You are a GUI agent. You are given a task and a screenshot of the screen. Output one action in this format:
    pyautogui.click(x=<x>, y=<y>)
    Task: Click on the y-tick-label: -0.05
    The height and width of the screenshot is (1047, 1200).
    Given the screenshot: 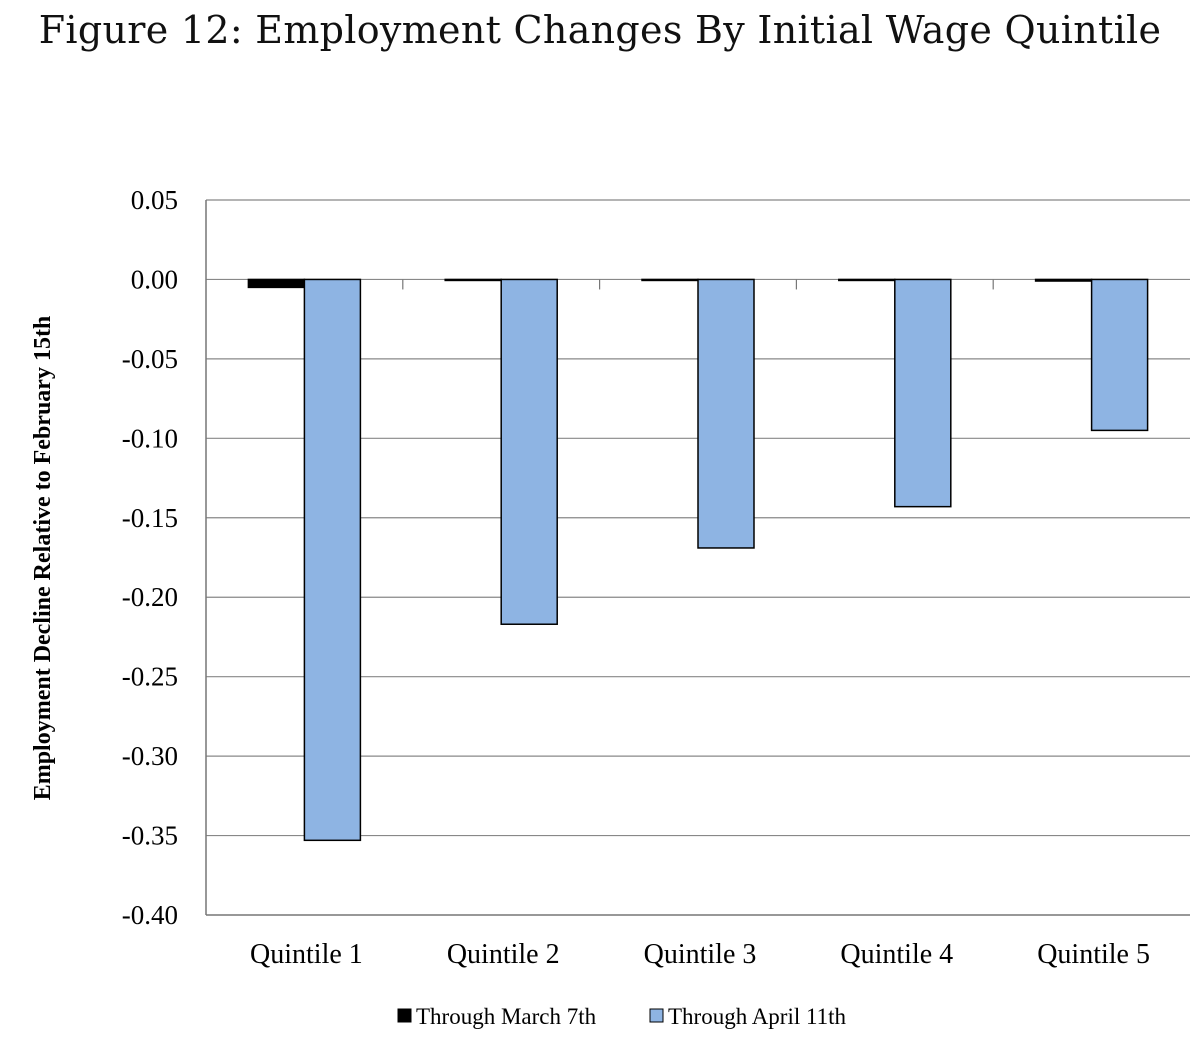 What is the action you would take?
    pyautogui.click(x=150, y=359)
    